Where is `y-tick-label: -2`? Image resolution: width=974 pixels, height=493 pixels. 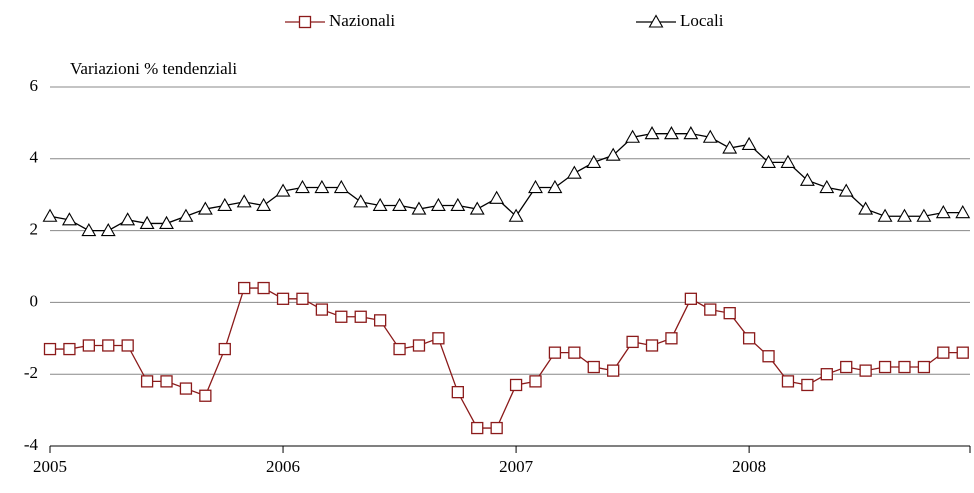 y-tick-label: -2 is located at coordinates (31, 372).